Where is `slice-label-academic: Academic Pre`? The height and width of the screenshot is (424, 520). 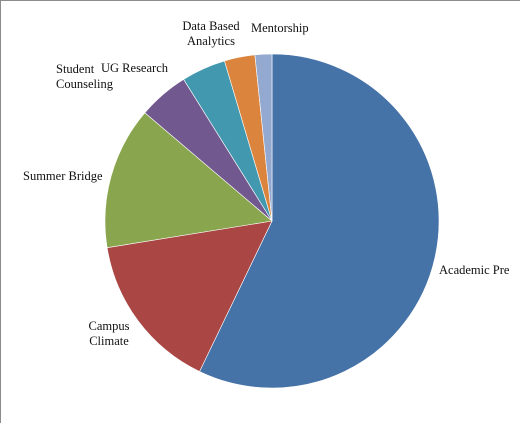 slice-label-academic: Academic Pre is located at coordinates (474, 270).